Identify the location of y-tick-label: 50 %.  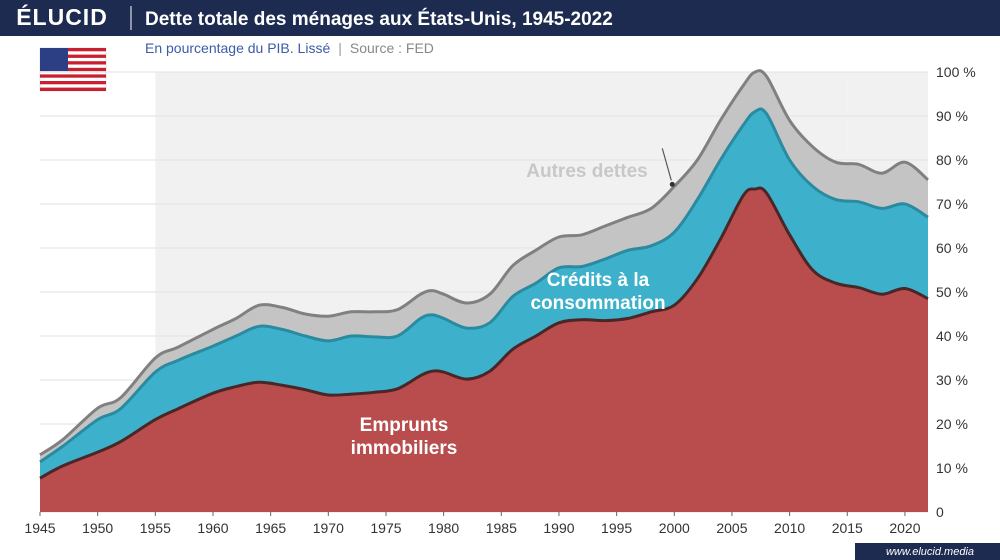
(952, 292).